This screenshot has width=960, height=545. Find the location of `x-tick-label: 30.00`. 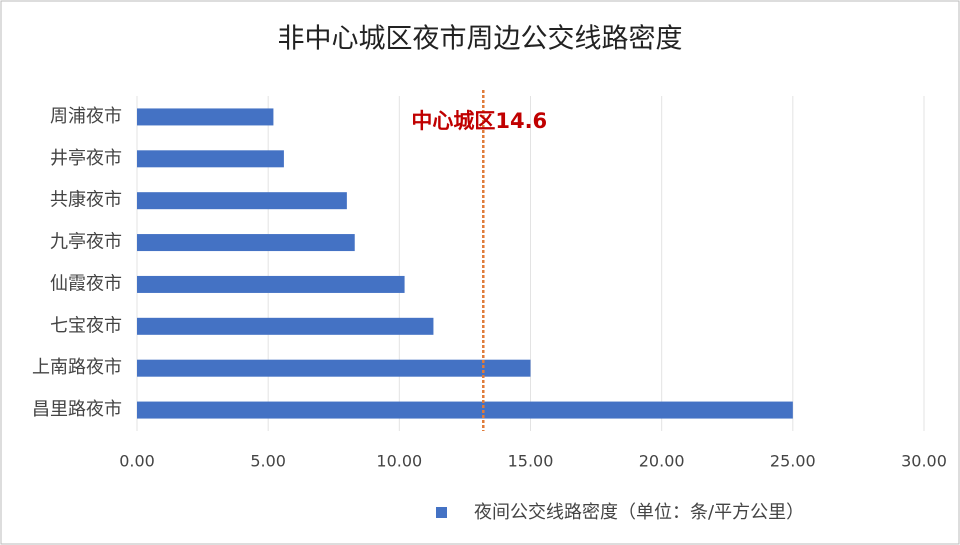

x-tick-label: 30.00 is located at coordinates (924, 461).